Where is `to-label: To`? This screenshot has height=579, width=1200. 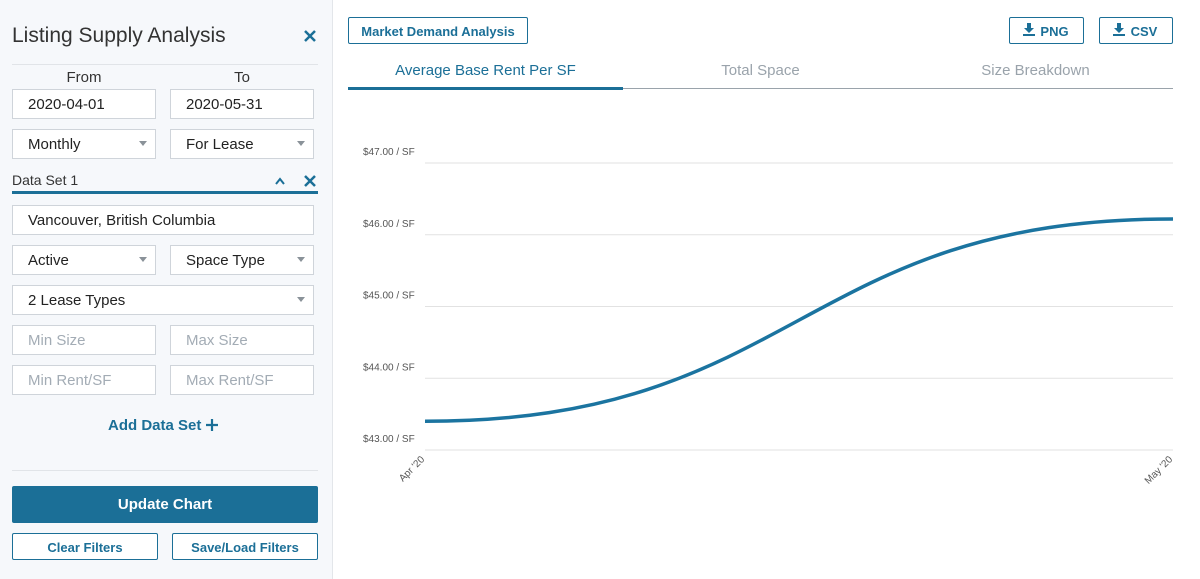 to-label: To is located at coordinates (242, 77).